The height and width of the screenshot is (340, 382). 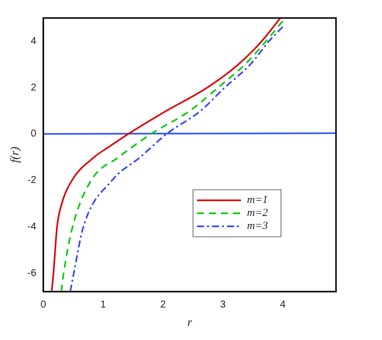 What do you see at coordinates (223, 304) in the screenshot?
I see `x-tick-label: 3` at bounding box center [223, 304].